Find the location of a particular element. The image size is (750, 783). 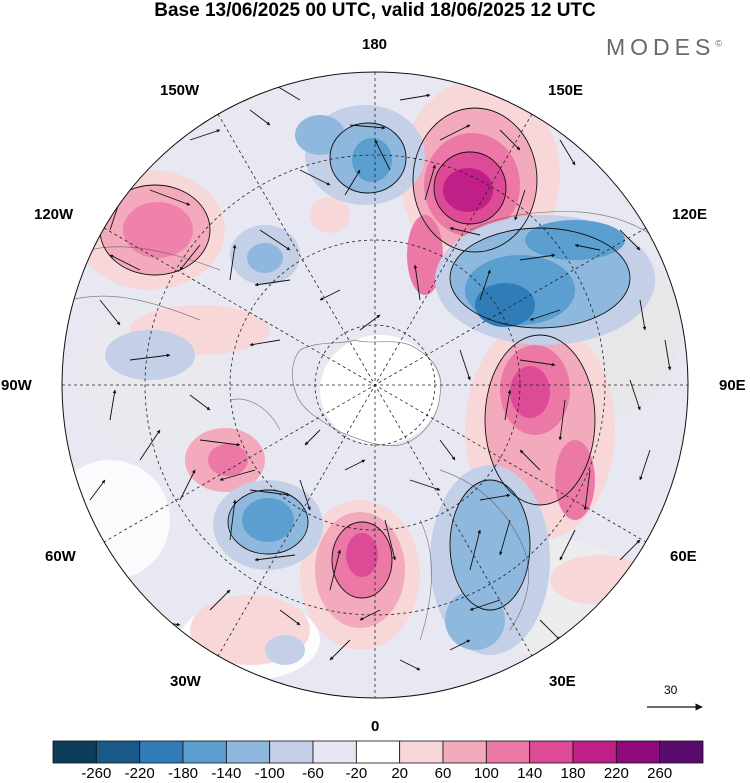

brand-name: MODES is located at coordinates (661, 47).